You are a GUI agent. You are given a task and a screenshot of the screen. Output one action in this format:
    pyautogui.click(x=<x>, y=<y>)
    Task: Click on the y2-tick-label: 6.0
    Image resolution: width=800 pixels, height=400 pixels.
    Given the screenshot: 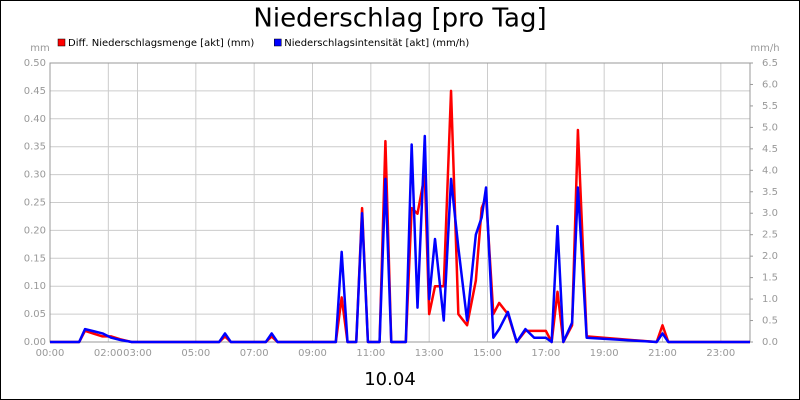 What is the action you would take?
    pyautogui.click(x=770, y=84)
    